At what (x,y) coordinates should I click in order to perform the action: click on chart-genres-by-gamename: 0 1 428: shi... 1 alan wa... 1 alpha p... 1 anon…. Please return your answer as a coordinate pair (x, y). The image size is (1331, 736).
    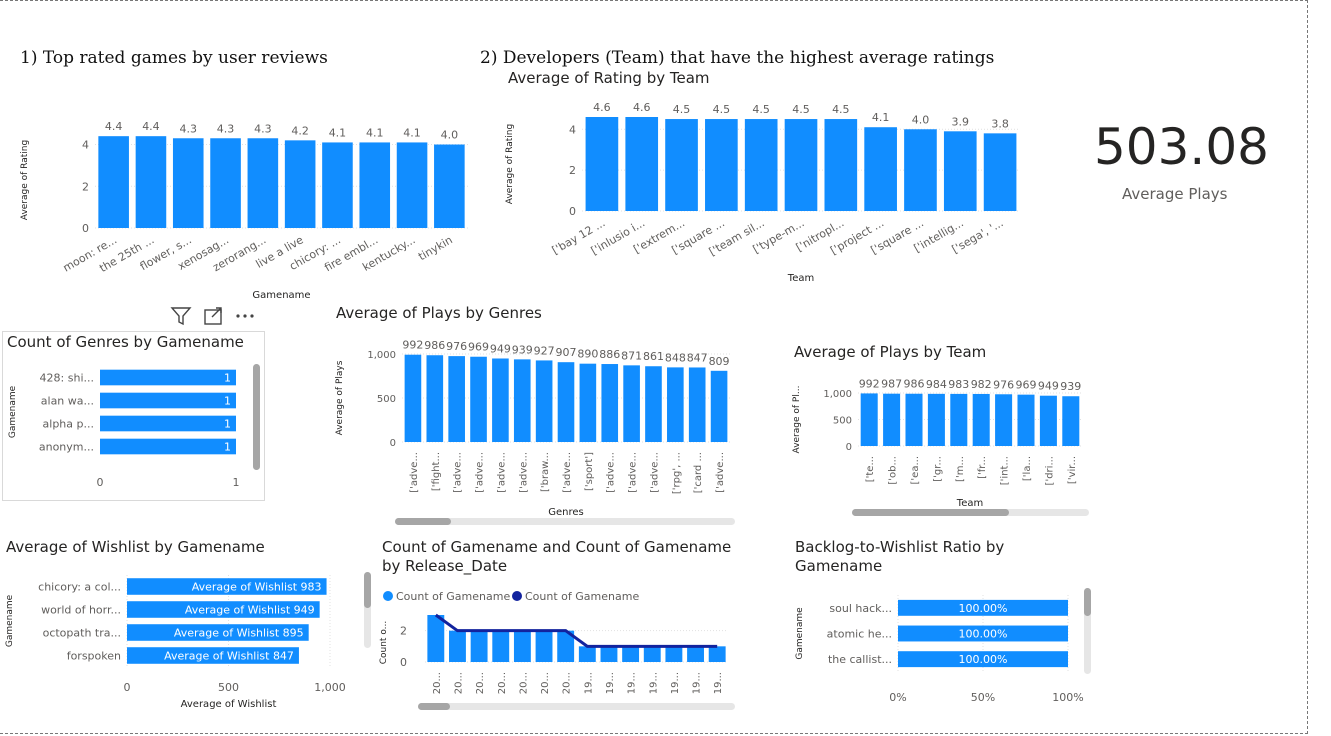
    Looking at the image, I should click on (124, 429).